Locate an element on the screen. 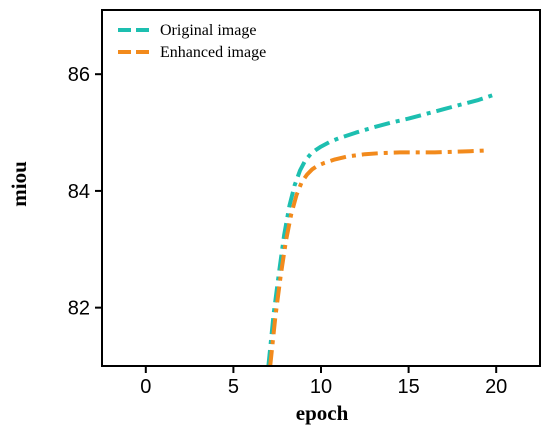 This screenshot has width=550, height=434. y-axis-title: miou is located at coordinates (19, 184).